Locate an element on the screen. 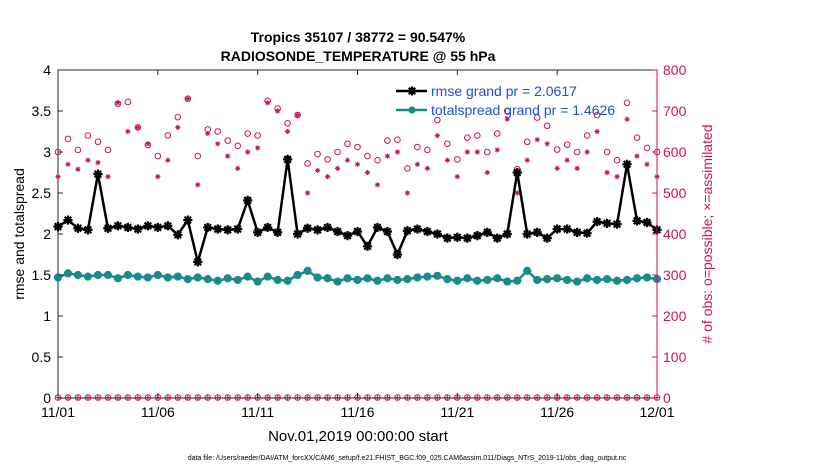 The image size is (830, 475). y-axis-label-left: rmse and totalspread is located at coordinates (19, 234).